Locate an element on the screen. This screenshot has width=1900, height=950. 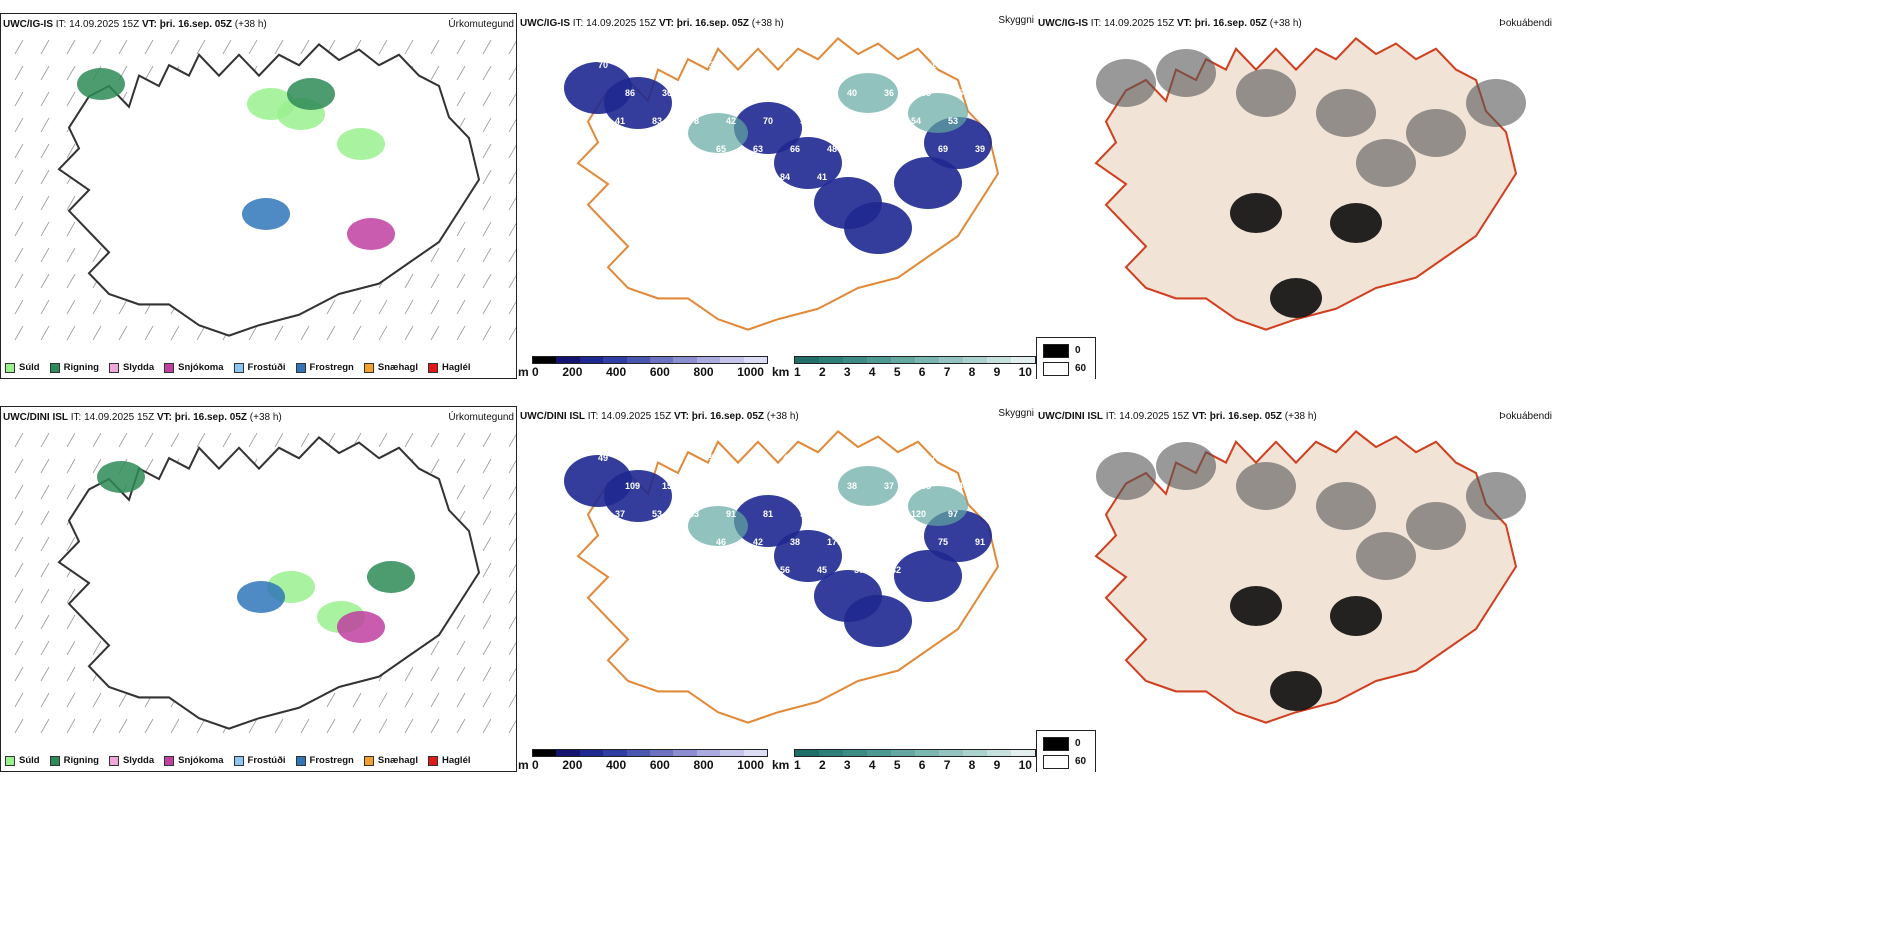
colorbar-ramp is located at coordinates (915, 360).